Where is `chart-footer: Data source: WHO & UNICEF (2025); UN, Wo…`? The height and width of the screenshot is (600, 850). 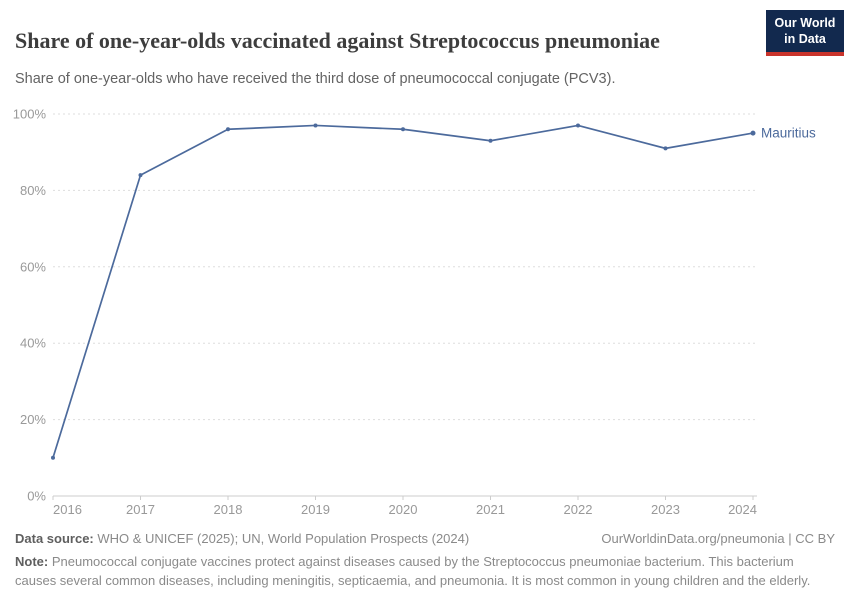
chart-footer: Data source: WHO & UNICEF (2025); UN, Wo… is located at coordinates (425, 560).